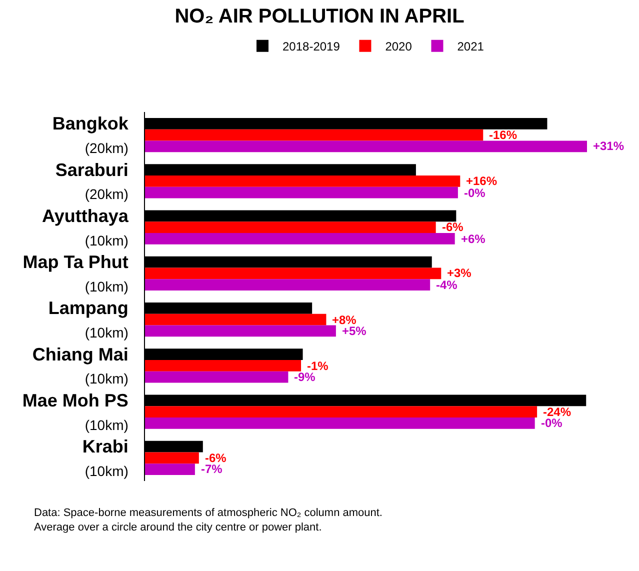  Describe the element at coordinates (447, 285) in the screenshot. I see `annotation: -4%` at that location.